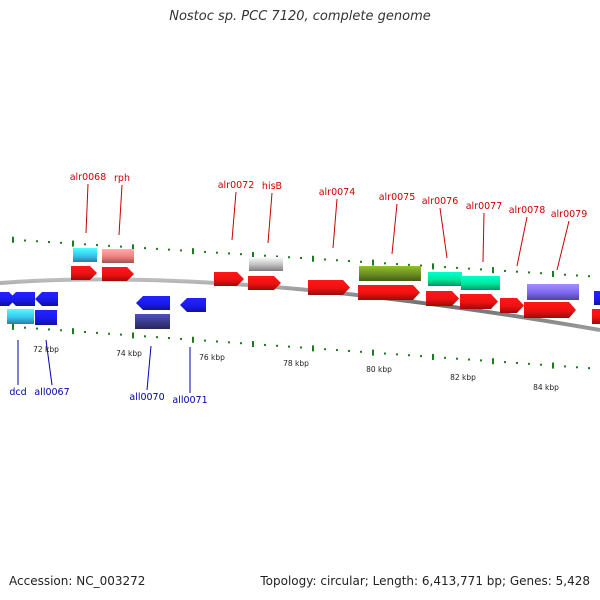 The height and width of the screenshot is (600, 600). What do you see at coordinates (129, 353) in the screenshot?
I see `scale-tick-label: 74 kbp` at bounding box center [129, 353].